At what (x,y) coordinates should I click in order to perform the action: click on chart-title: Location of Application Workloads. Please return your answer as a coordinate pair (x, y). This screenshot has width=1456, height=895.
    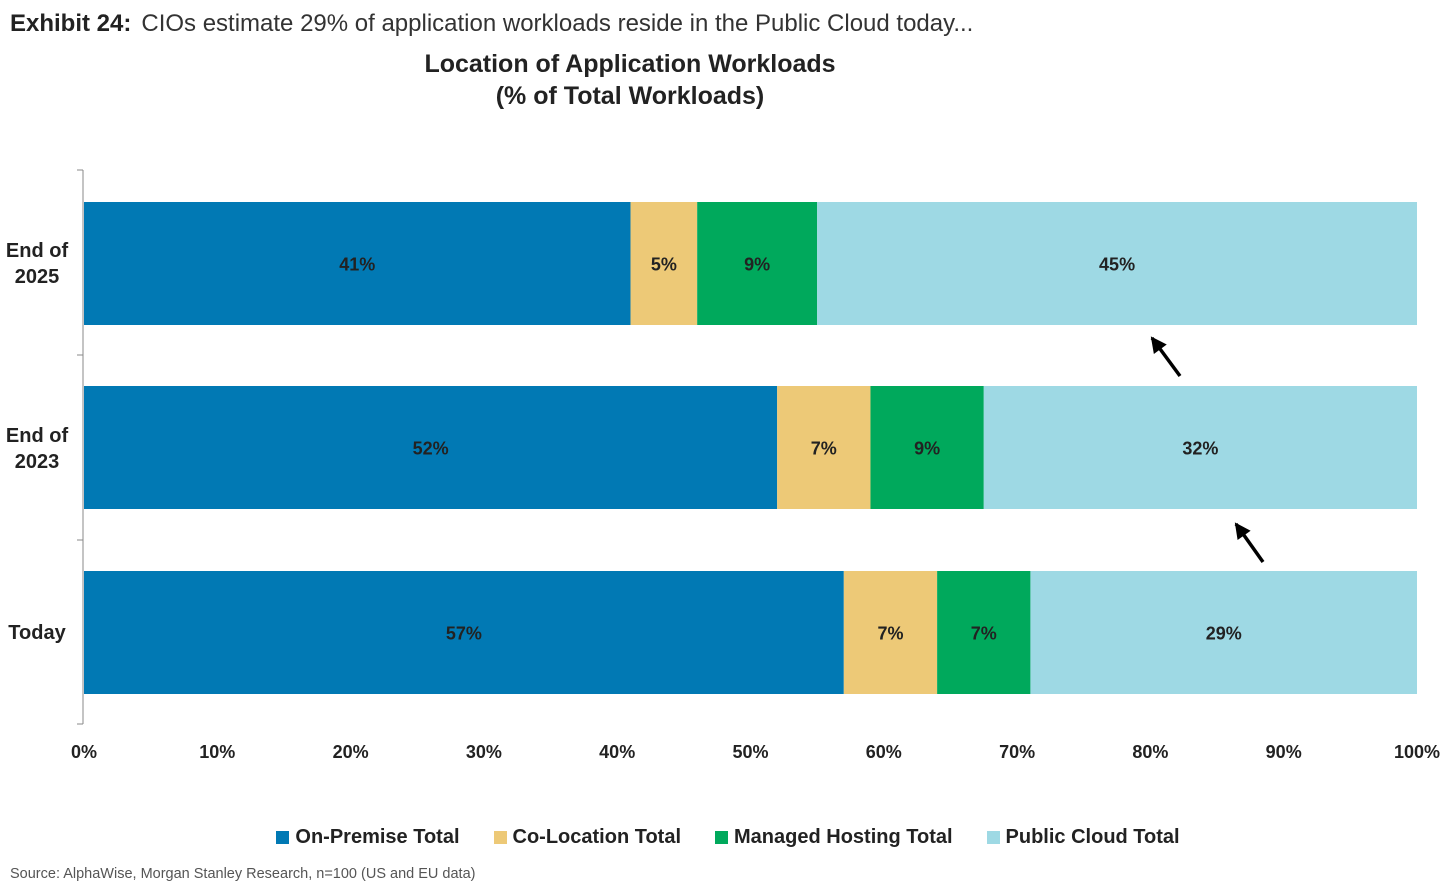
    Looking at the image, I should click on (630, 64).